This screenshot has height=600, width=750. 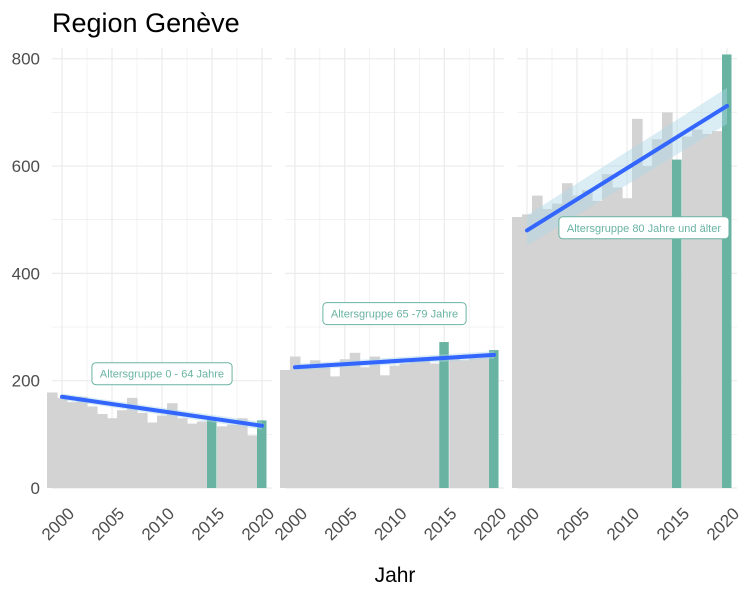 What do you see at coordinates (26, 381) in the screenshot?
I see `y-tick-label: 200` at bounding box center [26, 381].